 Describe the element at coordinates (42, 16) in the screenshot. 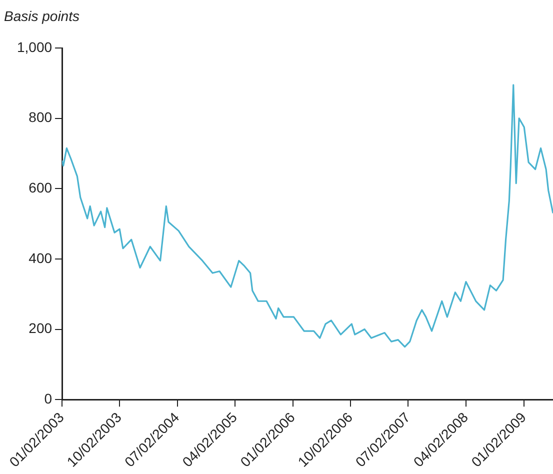

I see `y-axis-title: Basis points` at that location.